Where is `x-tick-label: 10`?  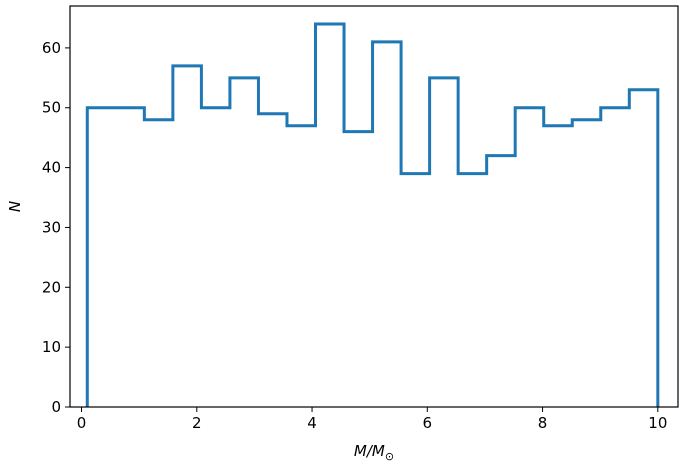
x-tick-label: 10 is located at coordinates (657, 423).